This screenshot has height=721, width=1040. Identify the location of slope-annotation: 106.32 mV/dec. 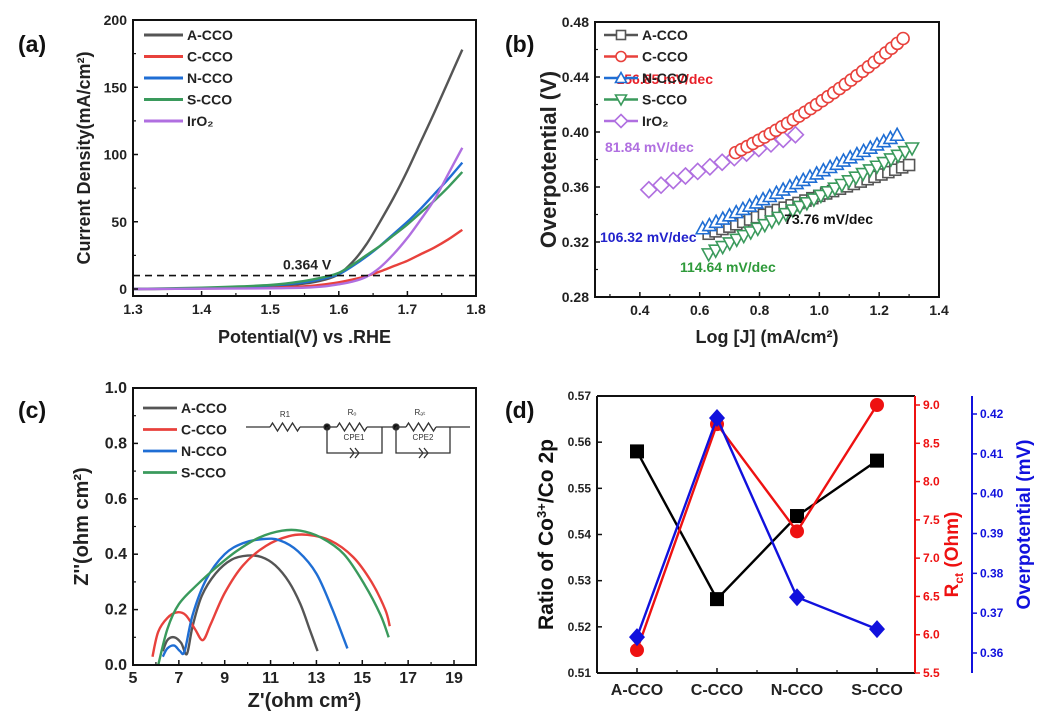
(648, 237).